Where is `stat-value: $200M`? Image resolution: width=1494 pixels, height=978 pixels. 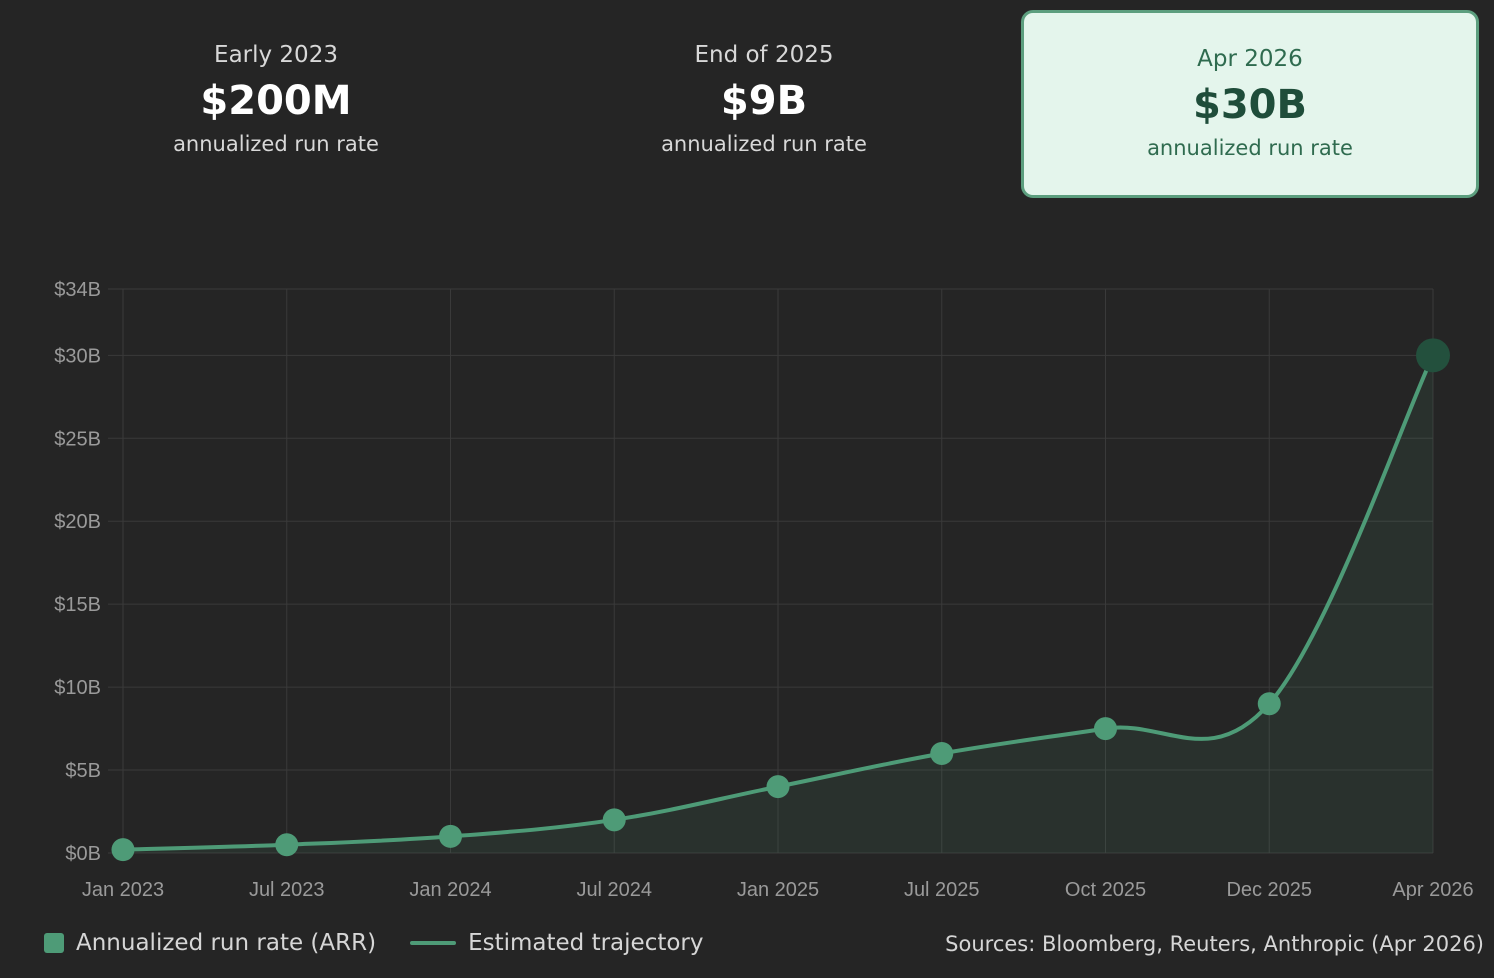
stat-value: $200M is located at coordinates (276, 101).